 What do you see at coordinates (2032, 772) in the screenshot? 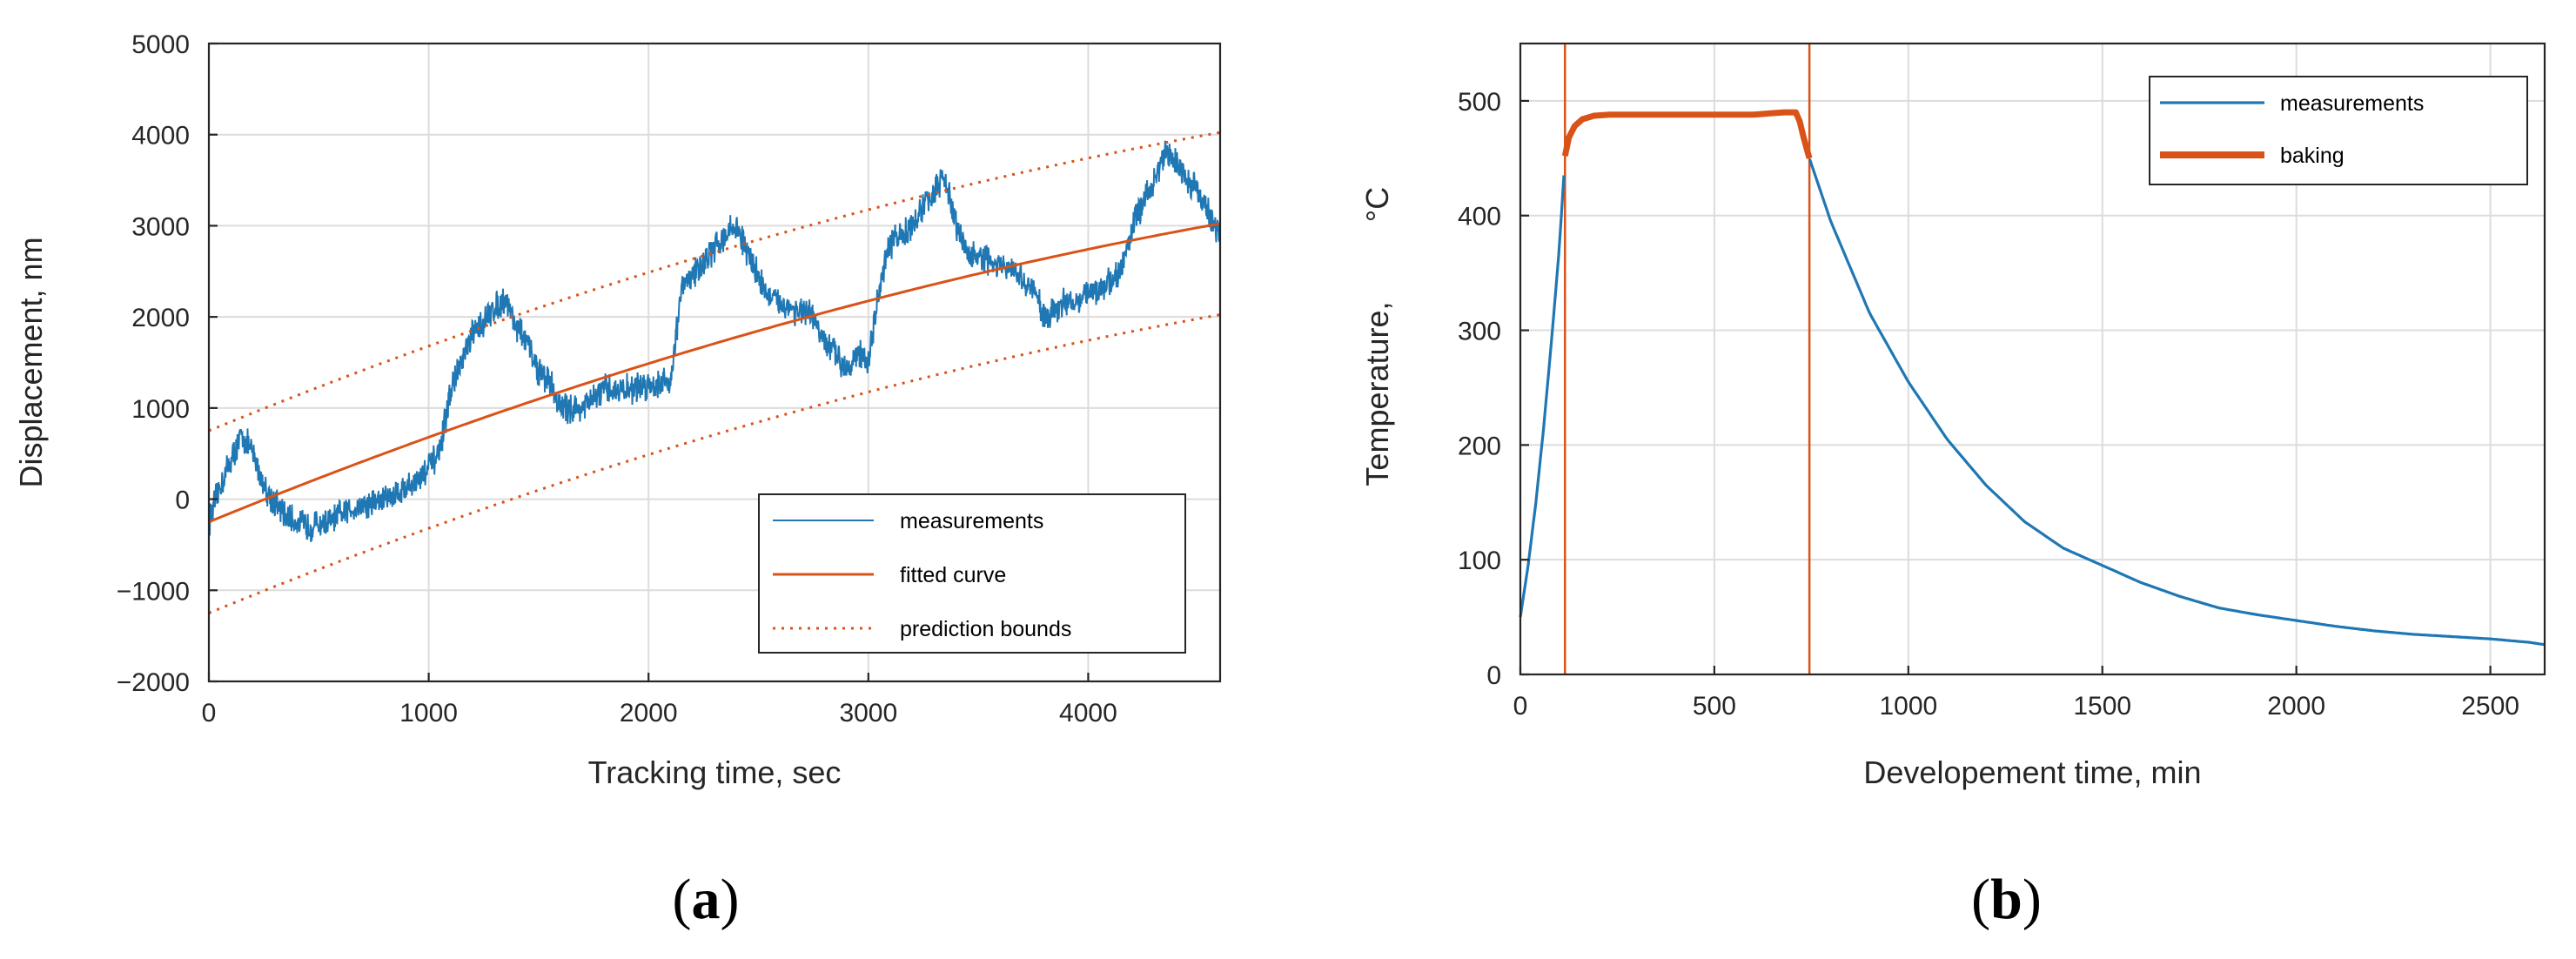
I see `chart-b-xlabel: Developement time, min` at bounding box center [2032, 772].